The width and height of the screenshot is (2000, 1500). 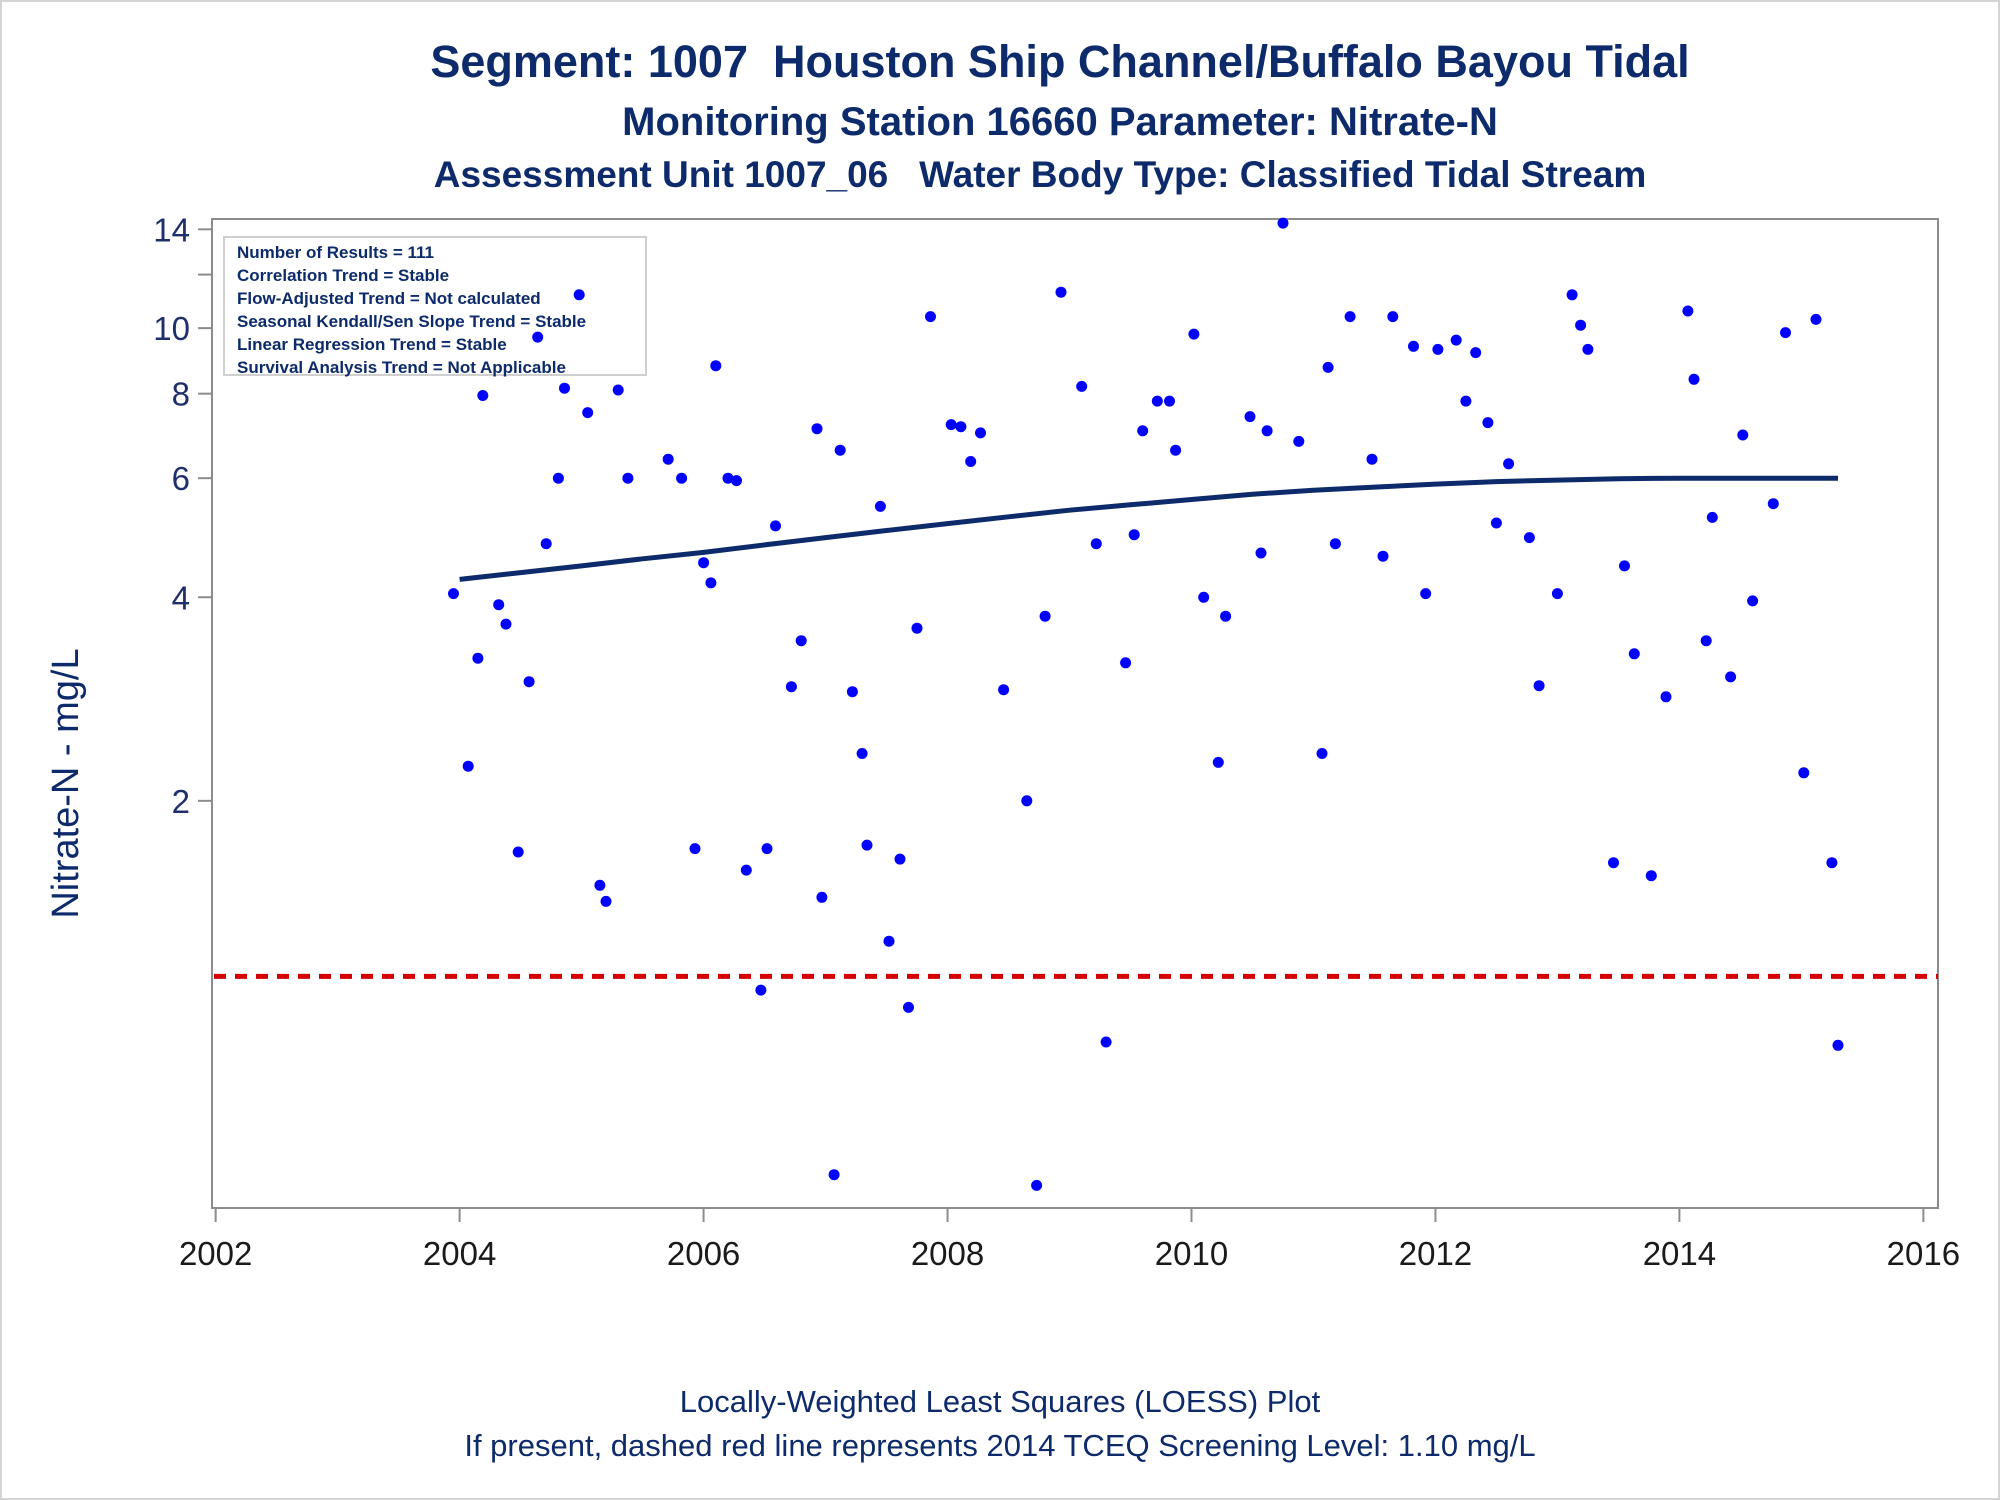 What do you see at coordinates (181, 478) in the screenshot?
I see `y-tick-label: 6` at bounding box center [181, 478].